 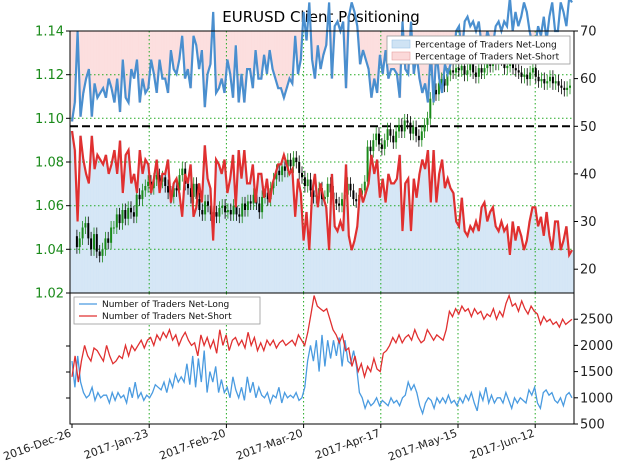 What do you see at coordinates (588, 127) in the screenshot?
I see `percent-tick-label: 50` at bounding box center [588, 127].